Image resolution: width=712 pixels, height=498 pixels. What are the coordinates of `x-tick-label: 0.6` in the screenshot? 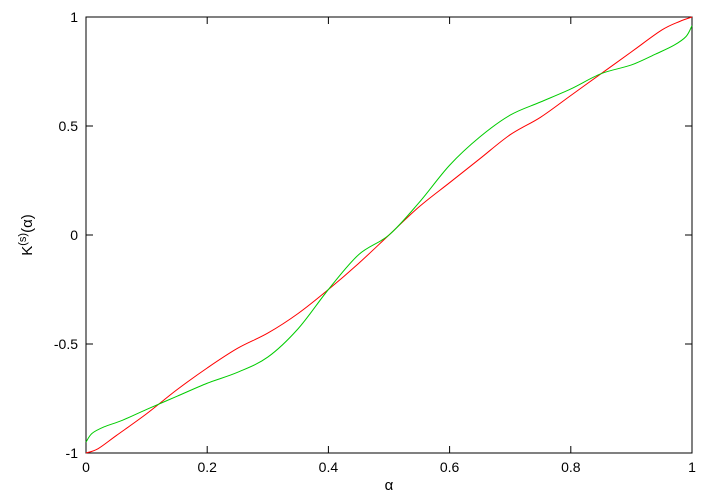 It's located at (450, 467).